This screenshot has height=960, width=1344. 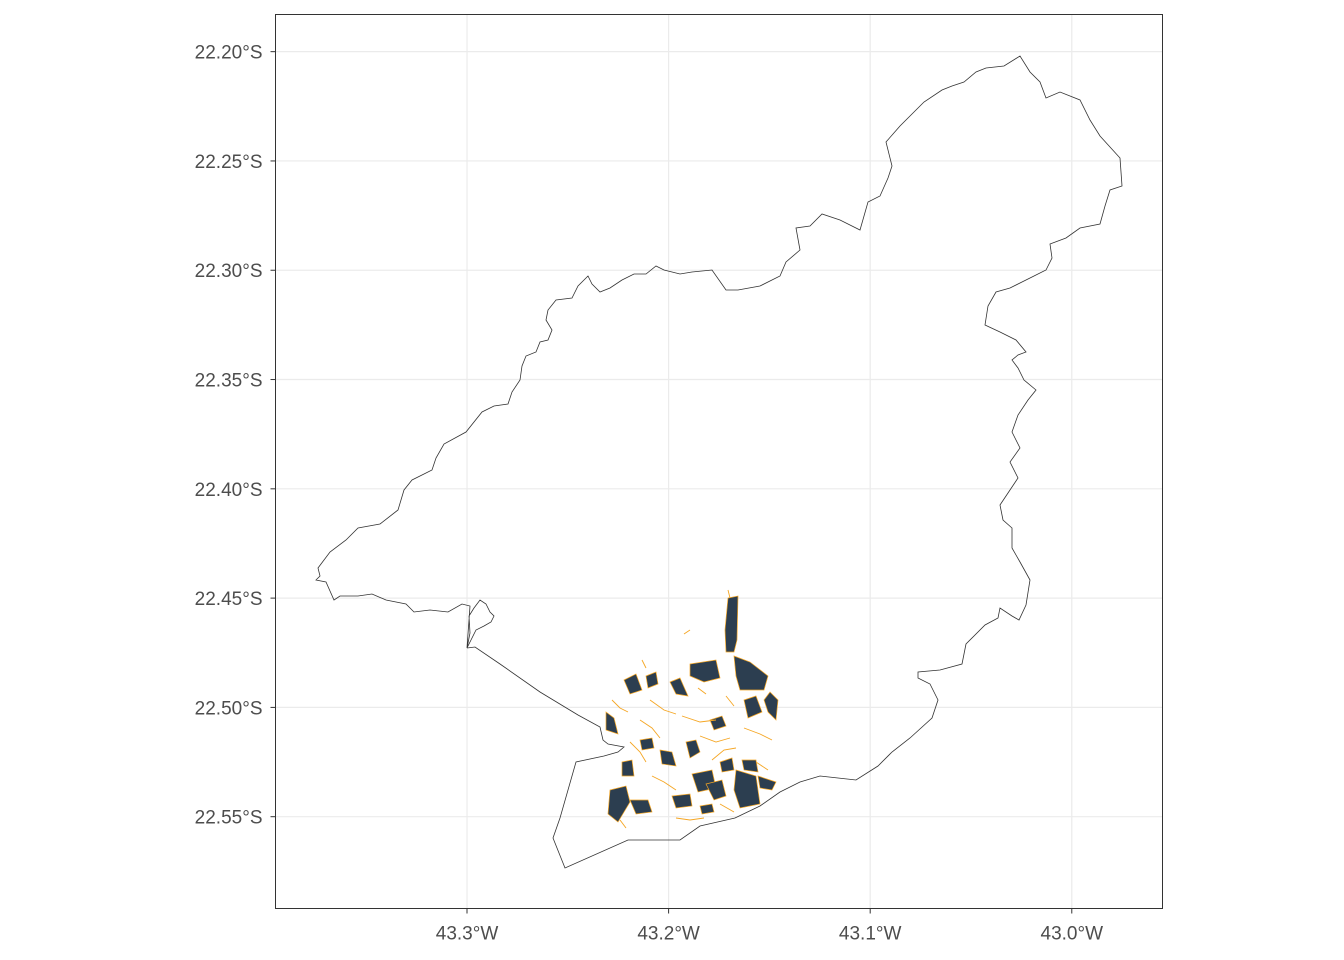 What do you see at coordinates (770, 926) in the screenshot?
I see `x-axis: 43.3°W 43.2°W 43.1°W 43.0°W` at bounding box center [770, 926].